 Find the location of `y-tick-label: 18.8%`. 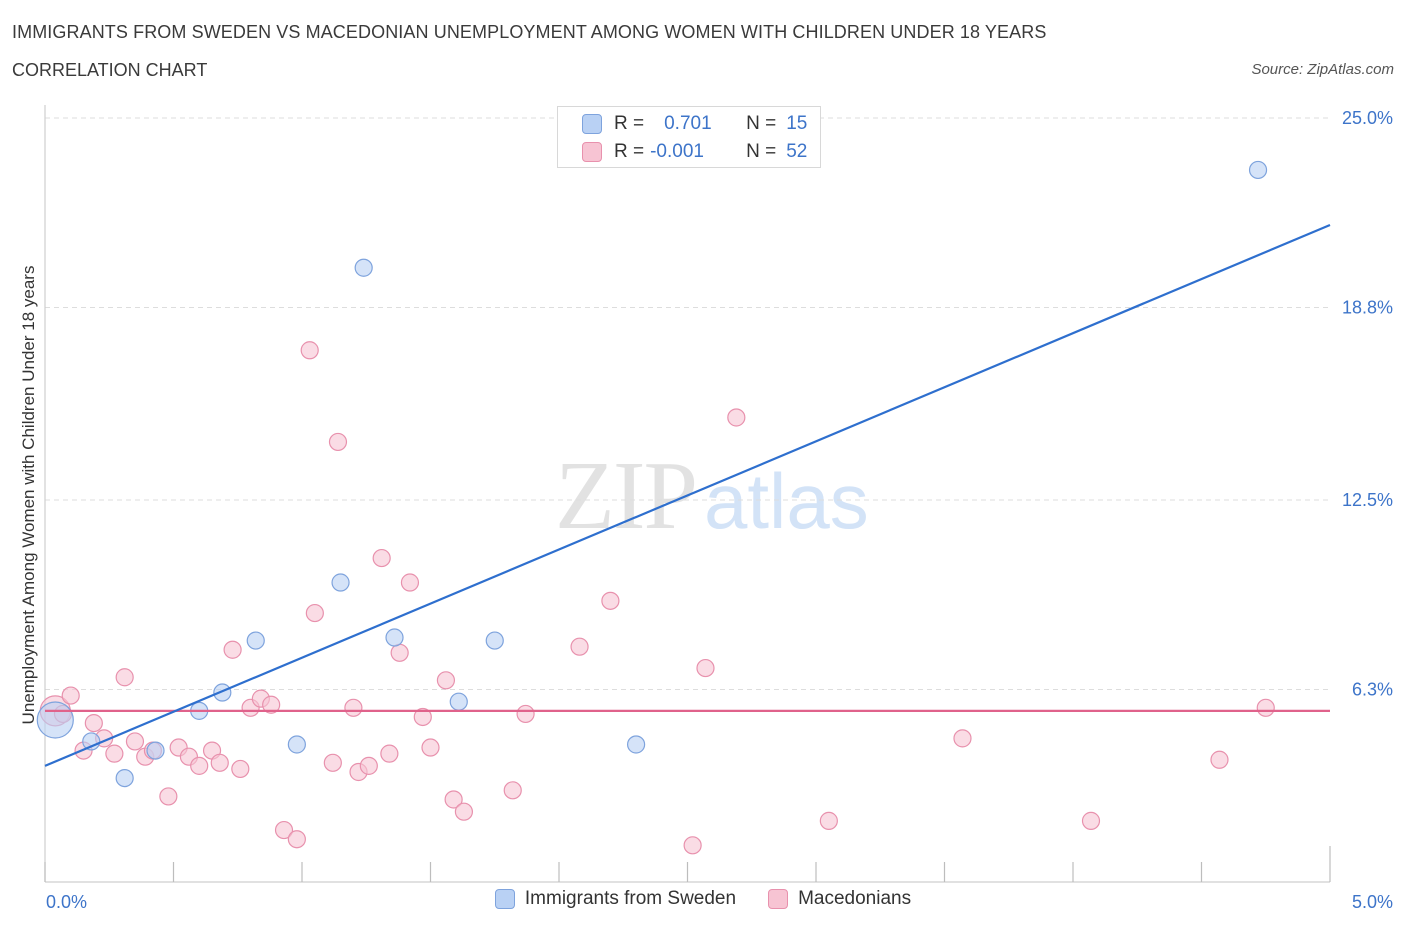

y-tick-label: 18.8% is located at coordinates (1367, 307).